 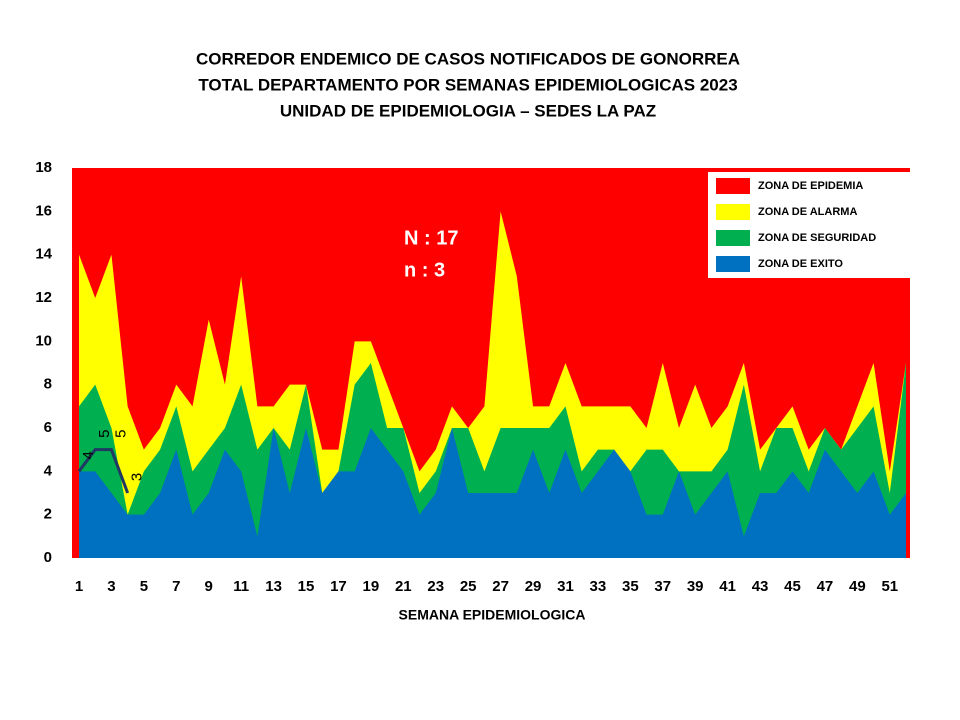 I want to click on x-tick-label: 3, so click(x=111, y=586).